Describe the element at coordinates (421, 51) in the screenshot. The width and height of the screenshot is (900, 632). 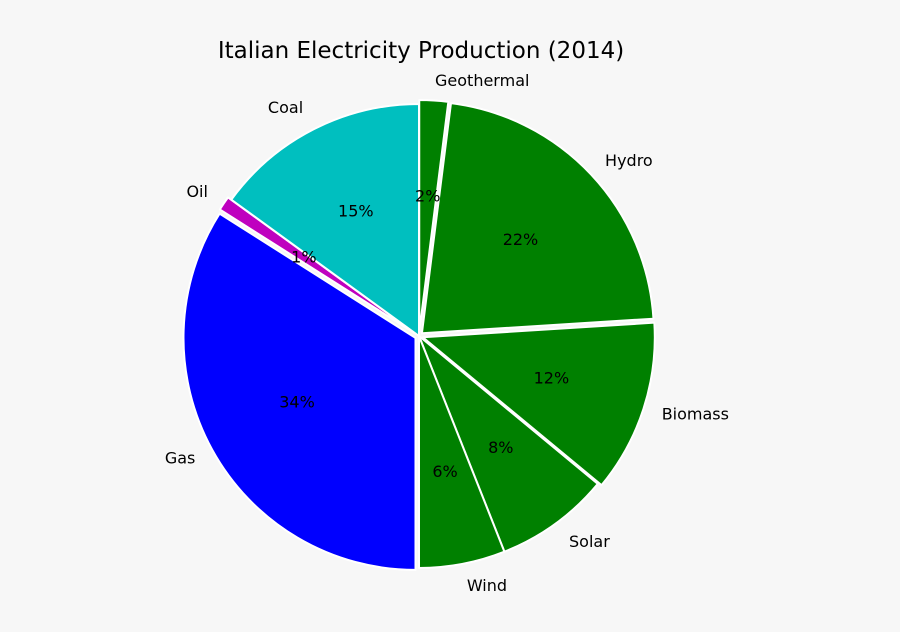
I see `chart-title: Italian Electricity Production (2014)` at that location.